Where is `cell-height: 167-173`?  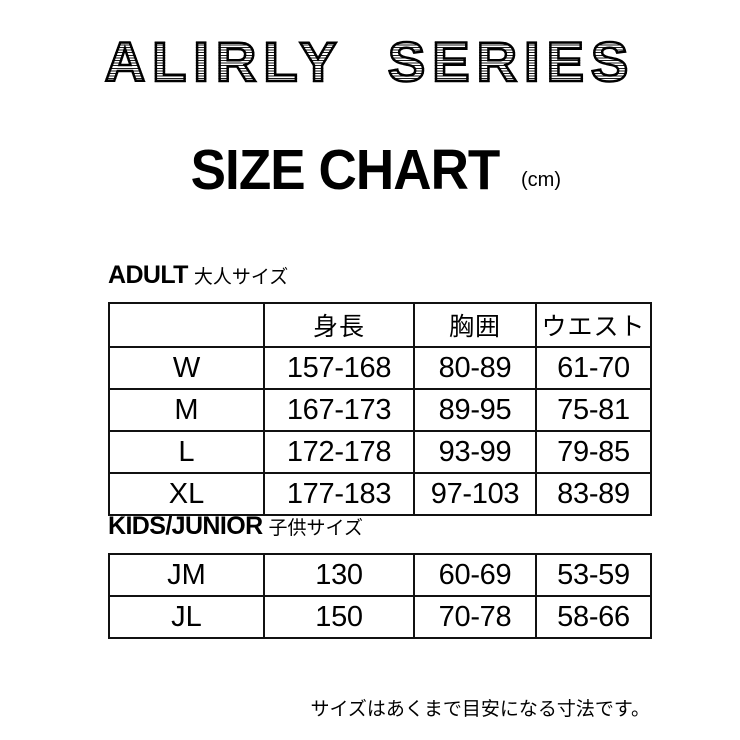 cell-height: 167-173 is located at coordinates (339, 410).